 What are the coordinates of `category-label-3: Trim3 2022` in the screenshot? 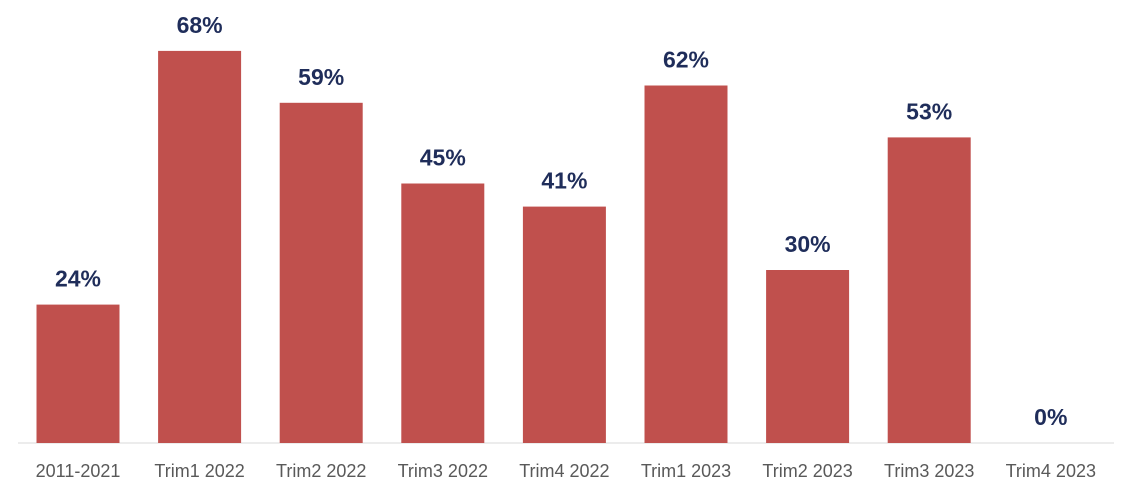 It's located at (443, 471).